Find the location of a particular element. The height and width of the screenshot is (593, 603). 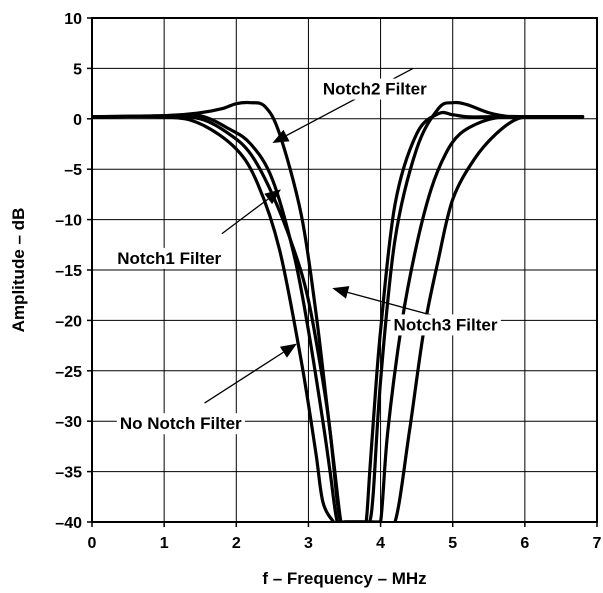

annotation-label-3: Notch3 Filter is located at coordinates (446, 324).